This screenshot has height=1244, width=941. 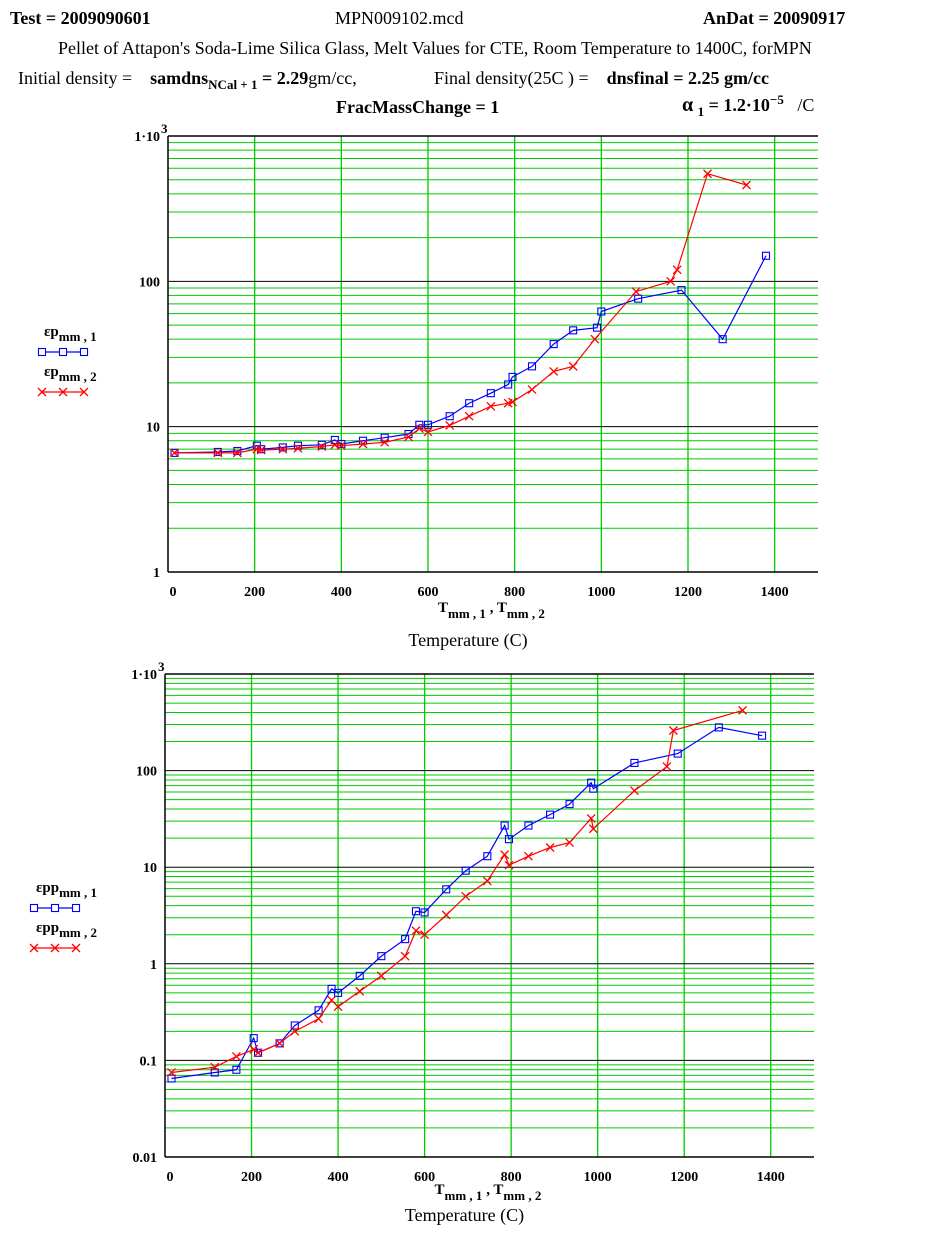 I want to click on samdns-unit: gm/cc,, so click(x=332, y=78).